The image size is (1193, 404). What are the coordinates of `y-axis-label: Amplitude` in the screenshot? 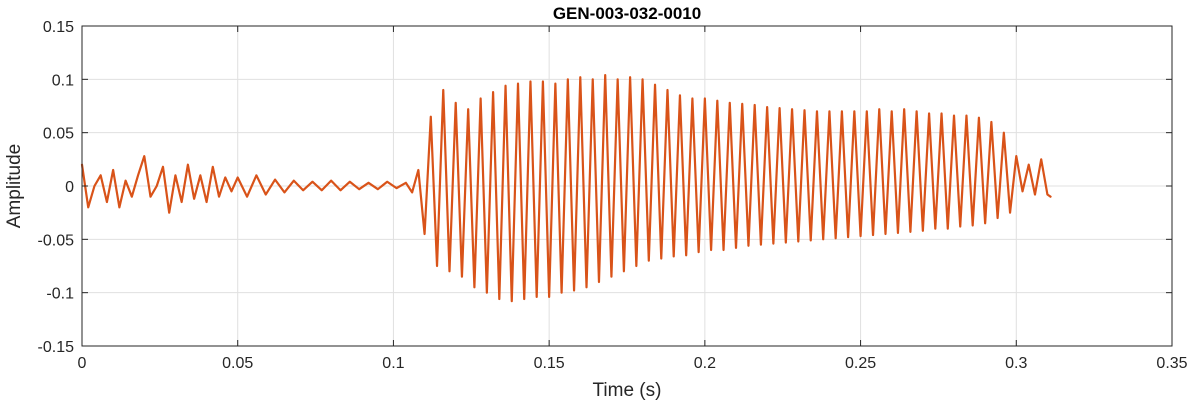 It's located at (14, 186).